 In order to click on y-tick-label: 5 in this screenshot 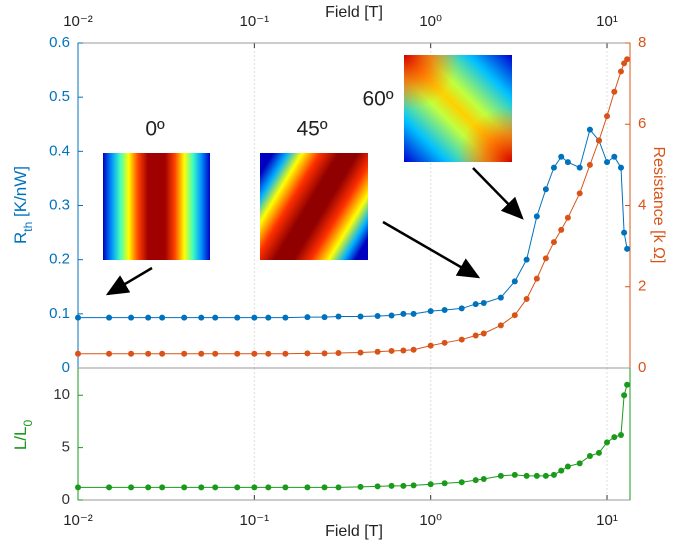, I will do `click(66, 447)`.